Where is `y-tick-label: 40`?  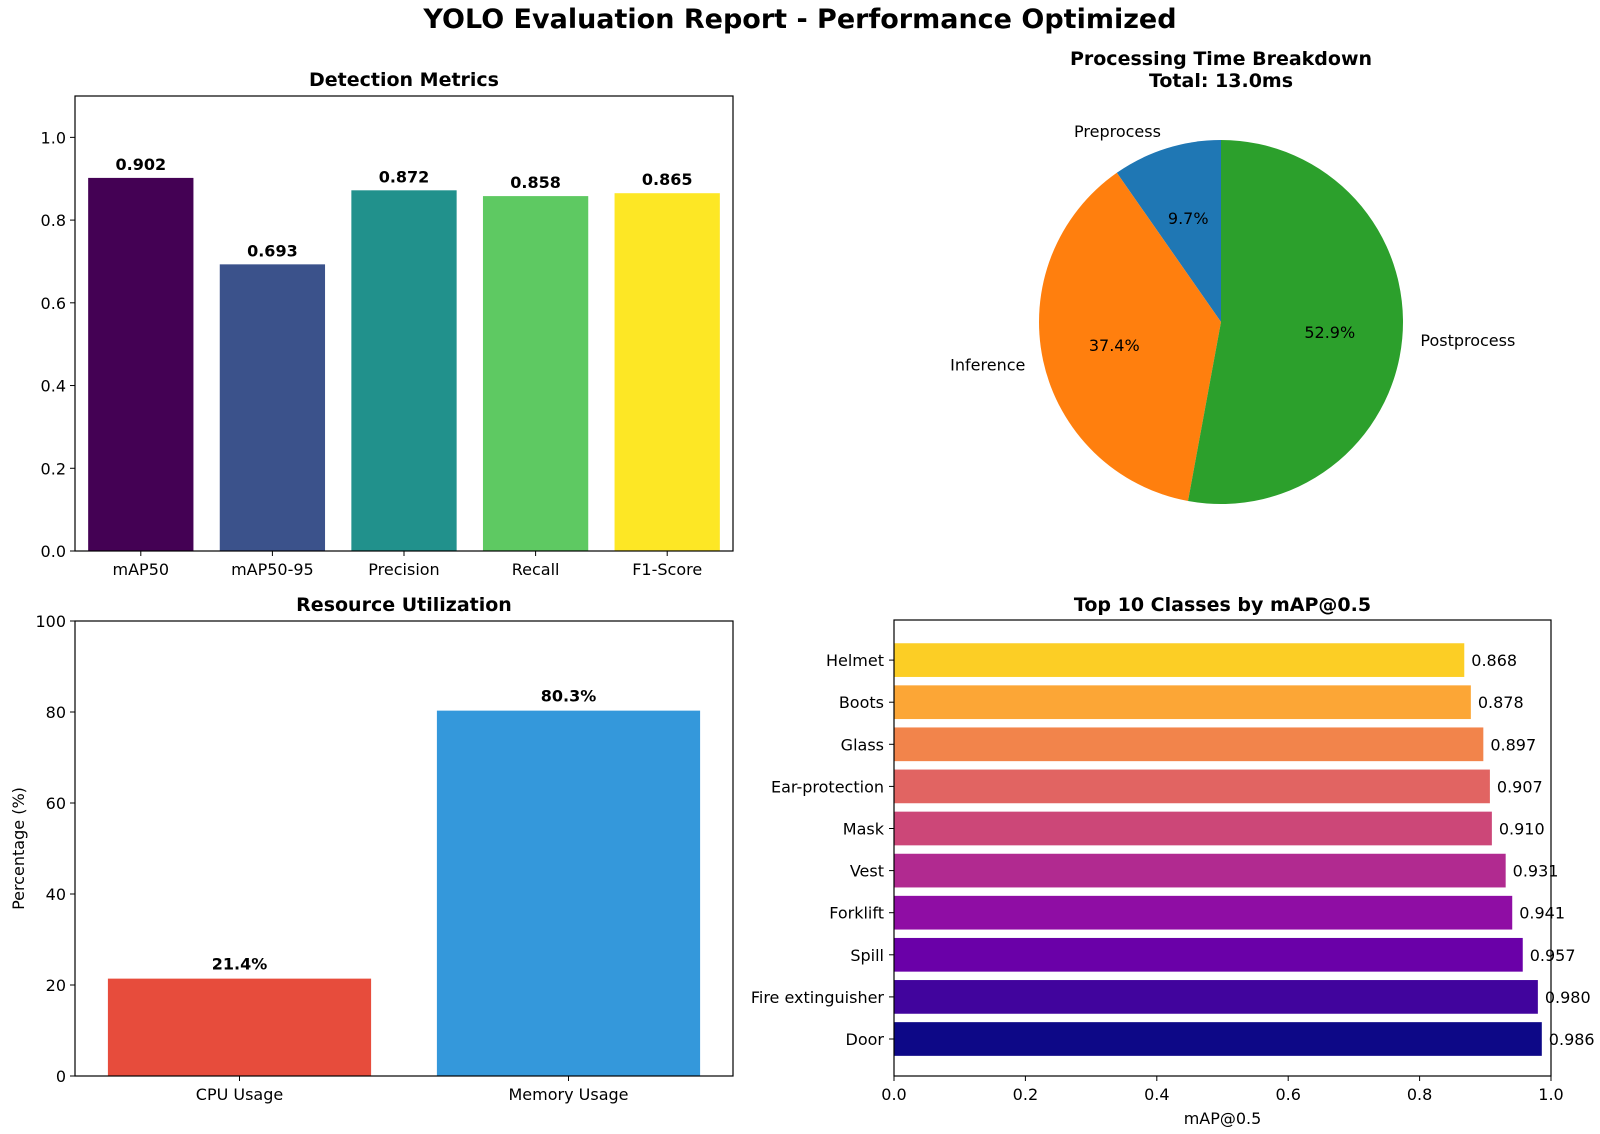 y-tick-label: 40 is located at coordinates (56, 894).